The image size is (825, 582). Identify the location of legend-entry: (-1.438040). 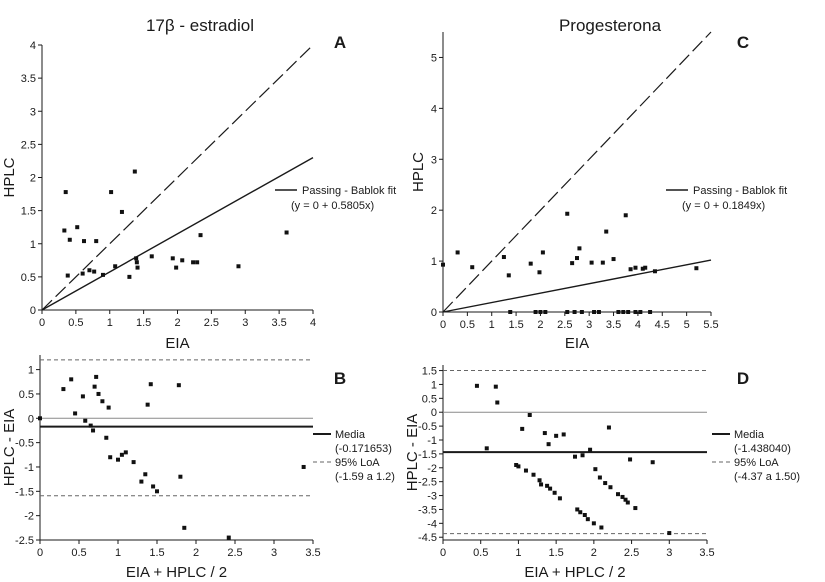
(762, 449).